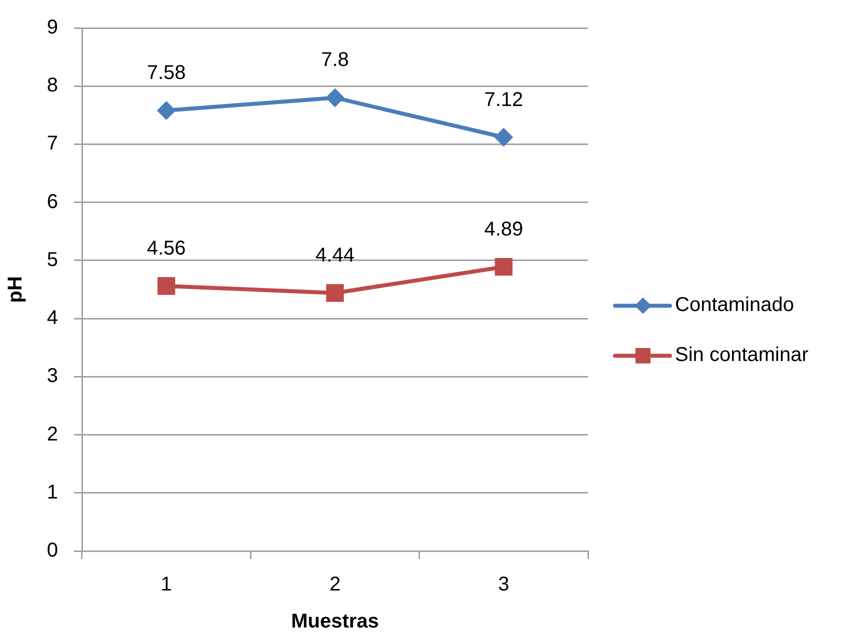 The width and height of the screenshot is (853, 636). What do you see at coordinates (335, 60) in the screenshot?
I see `data-label: 7.8` at bounding box center [335, 60].